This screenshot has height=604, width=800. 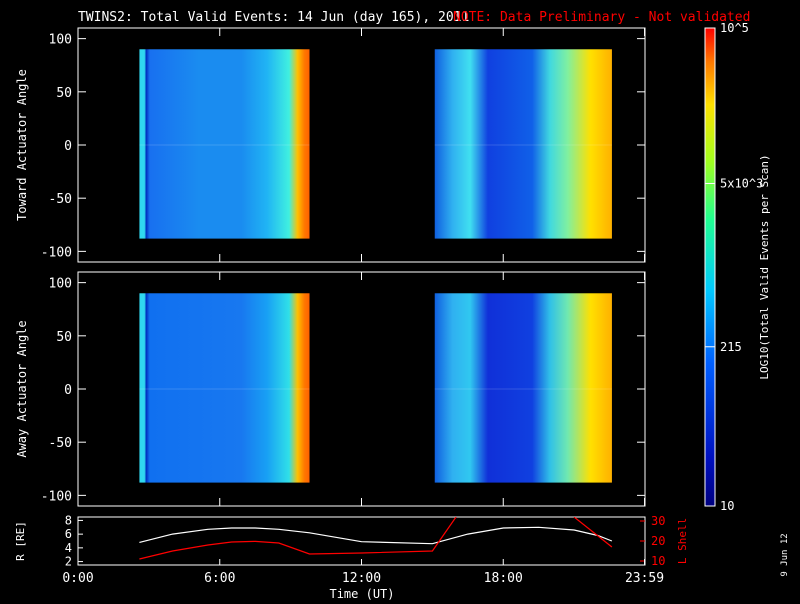 What do you see at coordinates (77, 578) in the screenshot?
I see `time-tick-label: 0:00` at bounding box center [77, 578].